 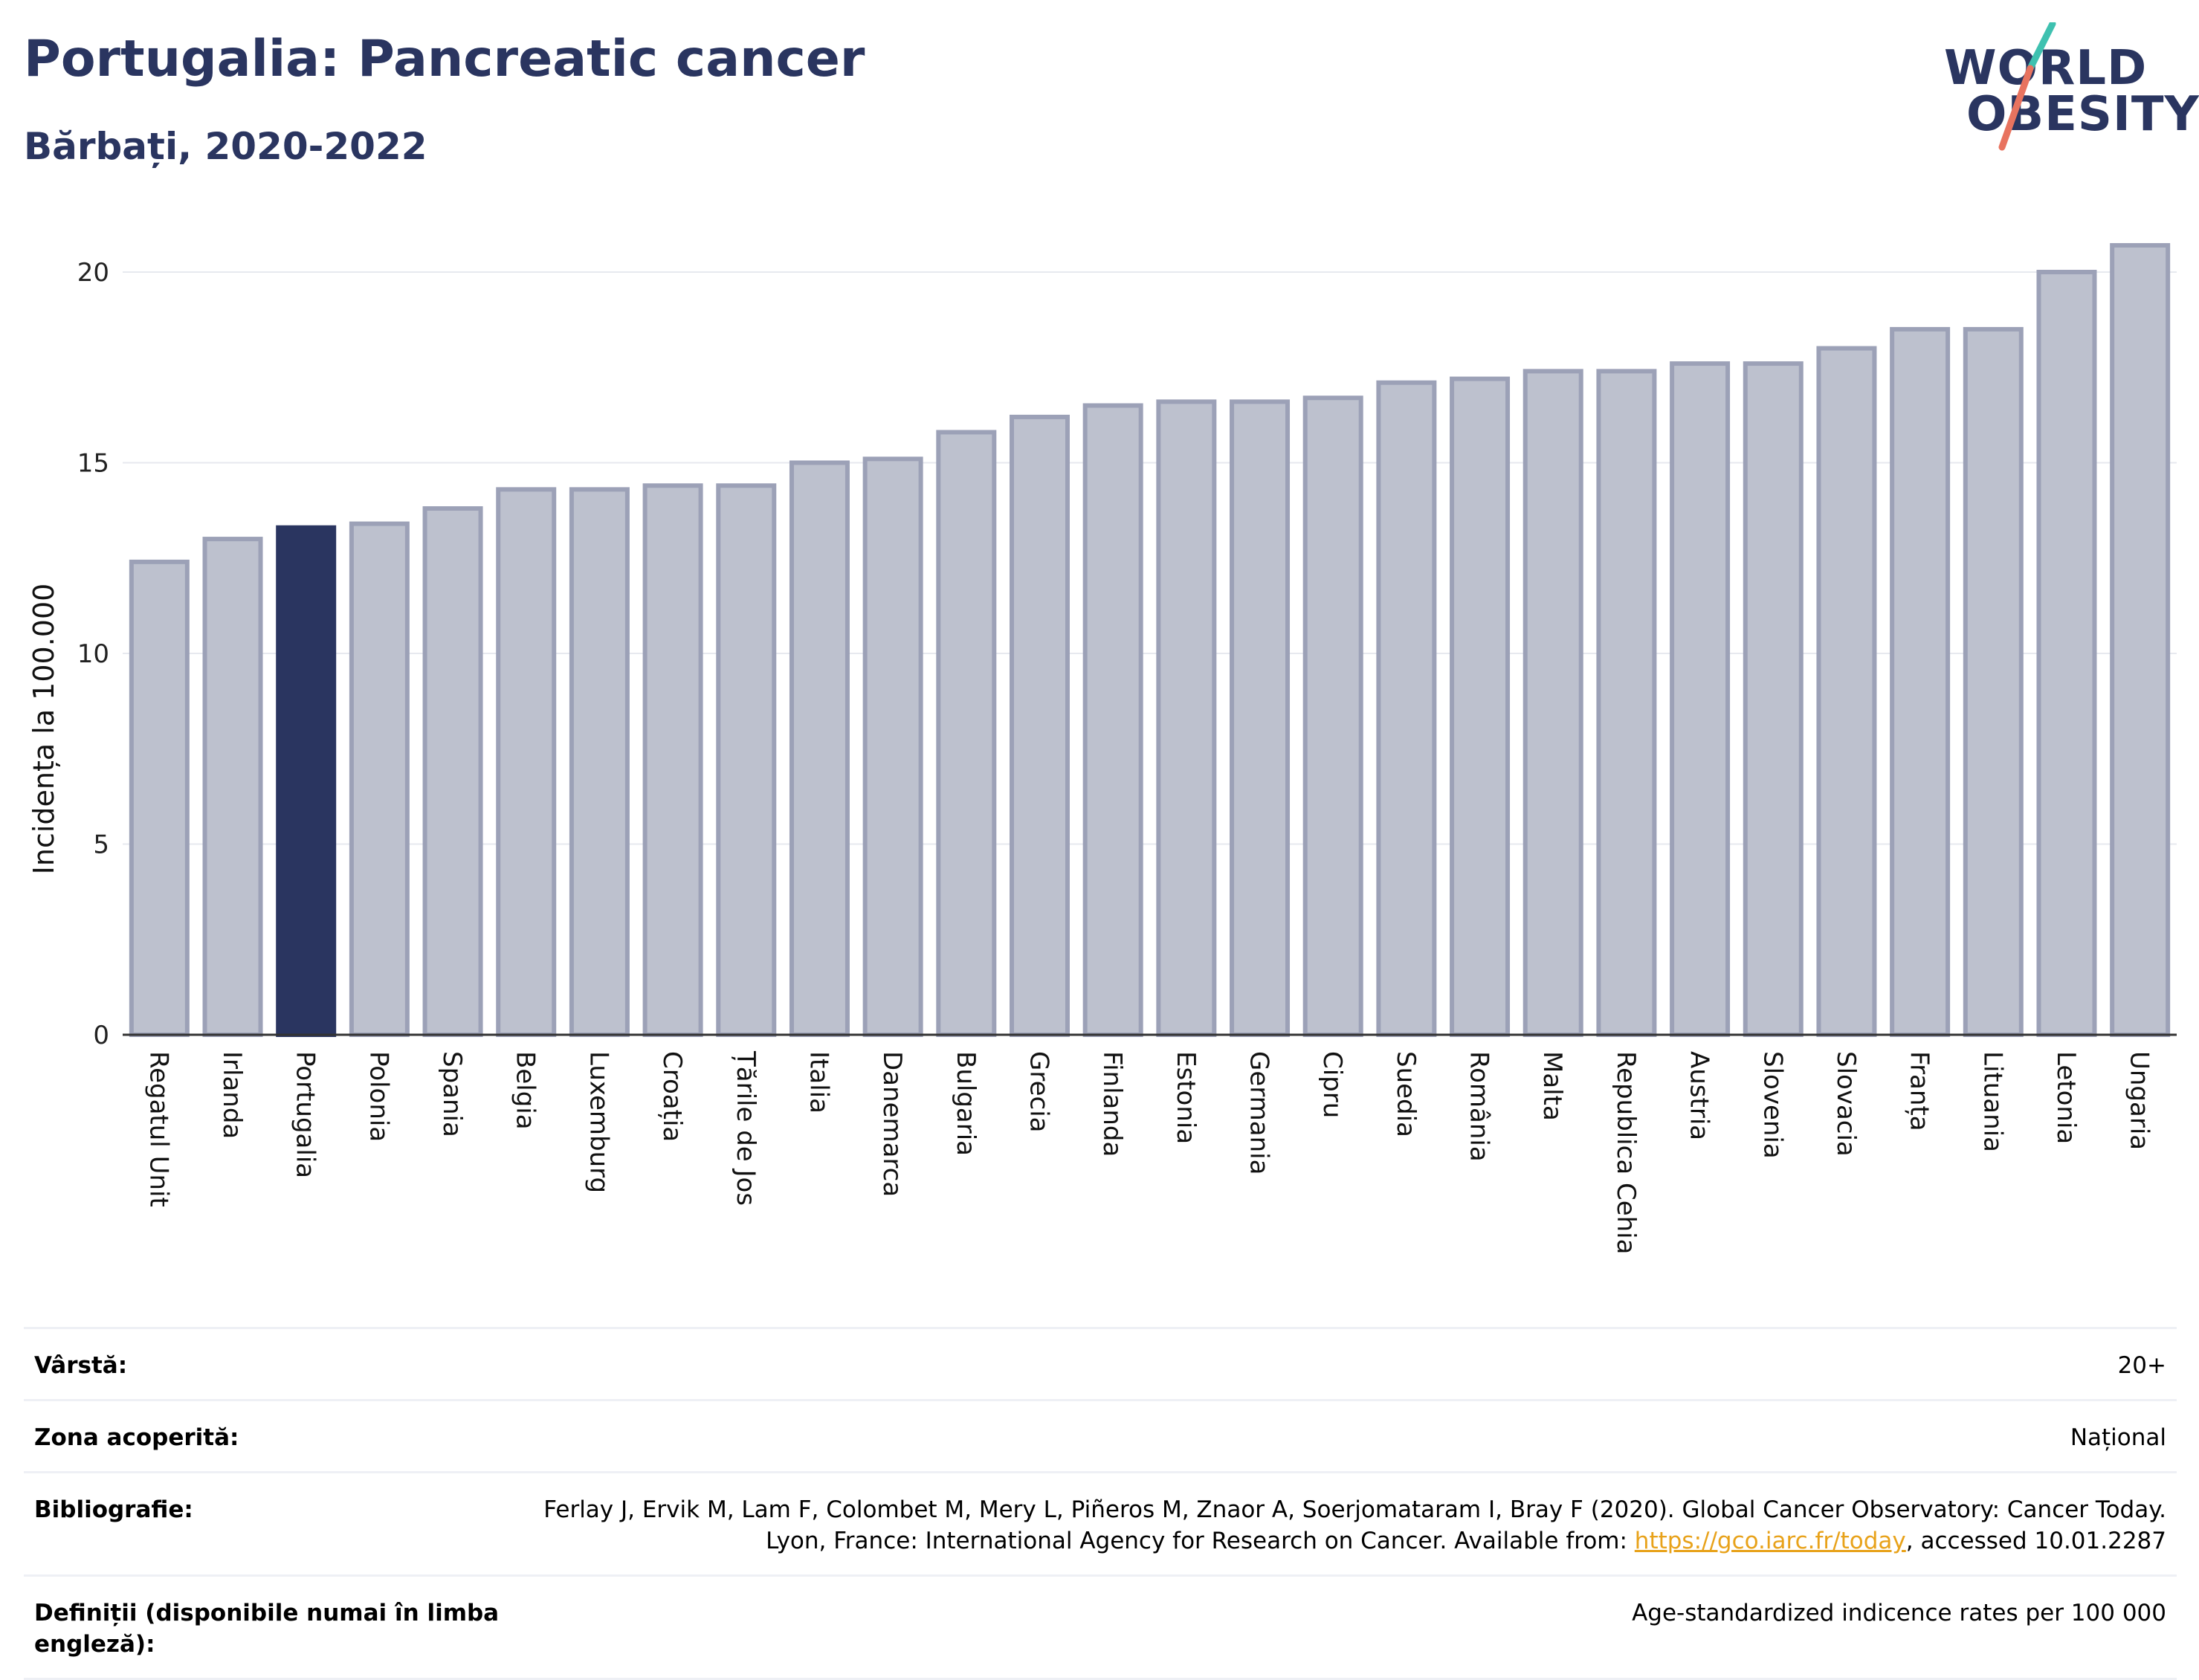 I want to click on x-tick-label: Spania, so click(x=452, y=1094).